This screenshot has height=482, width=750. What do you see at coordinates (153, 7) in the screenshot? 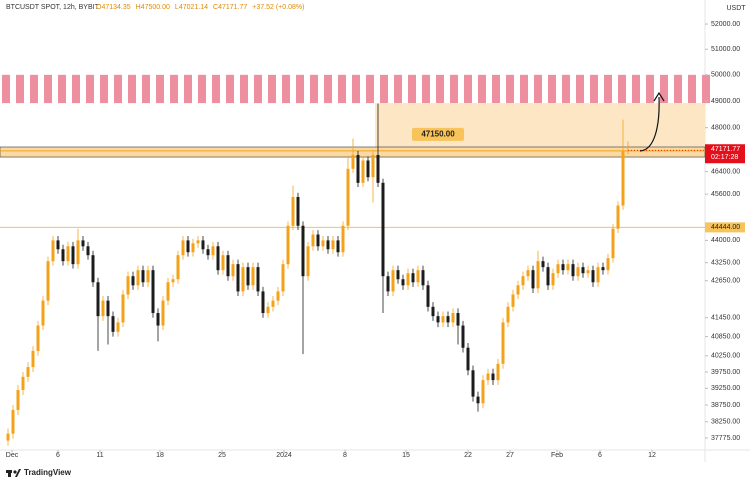
I see `ohlc-value: H47500.00` at bounding box center [153, 7].